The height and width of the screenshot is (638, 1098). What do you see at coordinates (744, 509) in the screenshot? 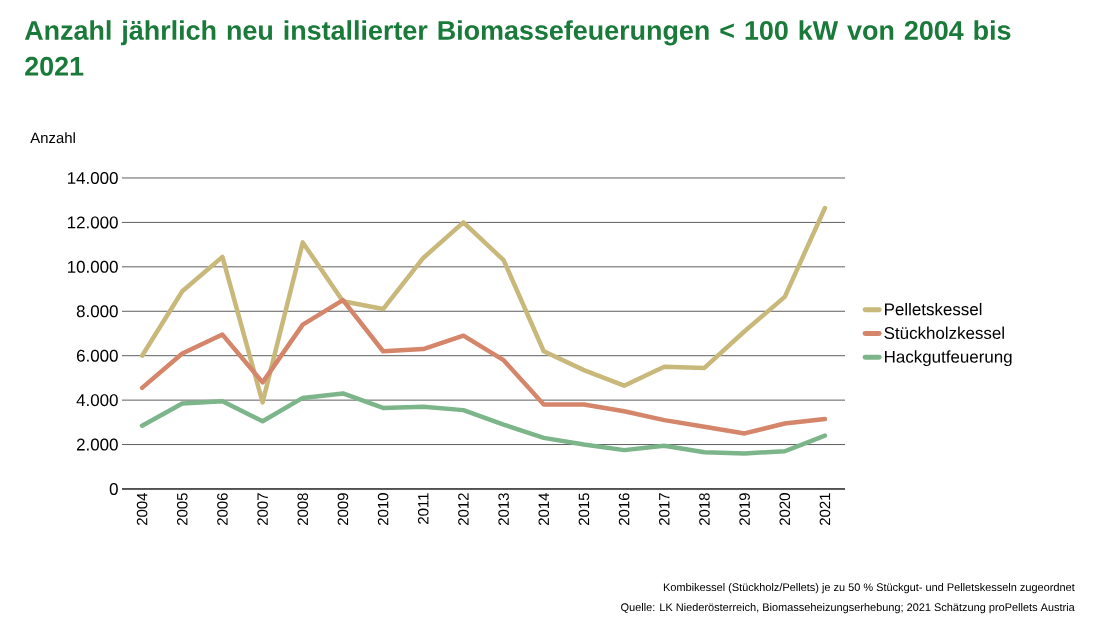
I see `x-tick-label: 2019` at bounding box center [744, 509].